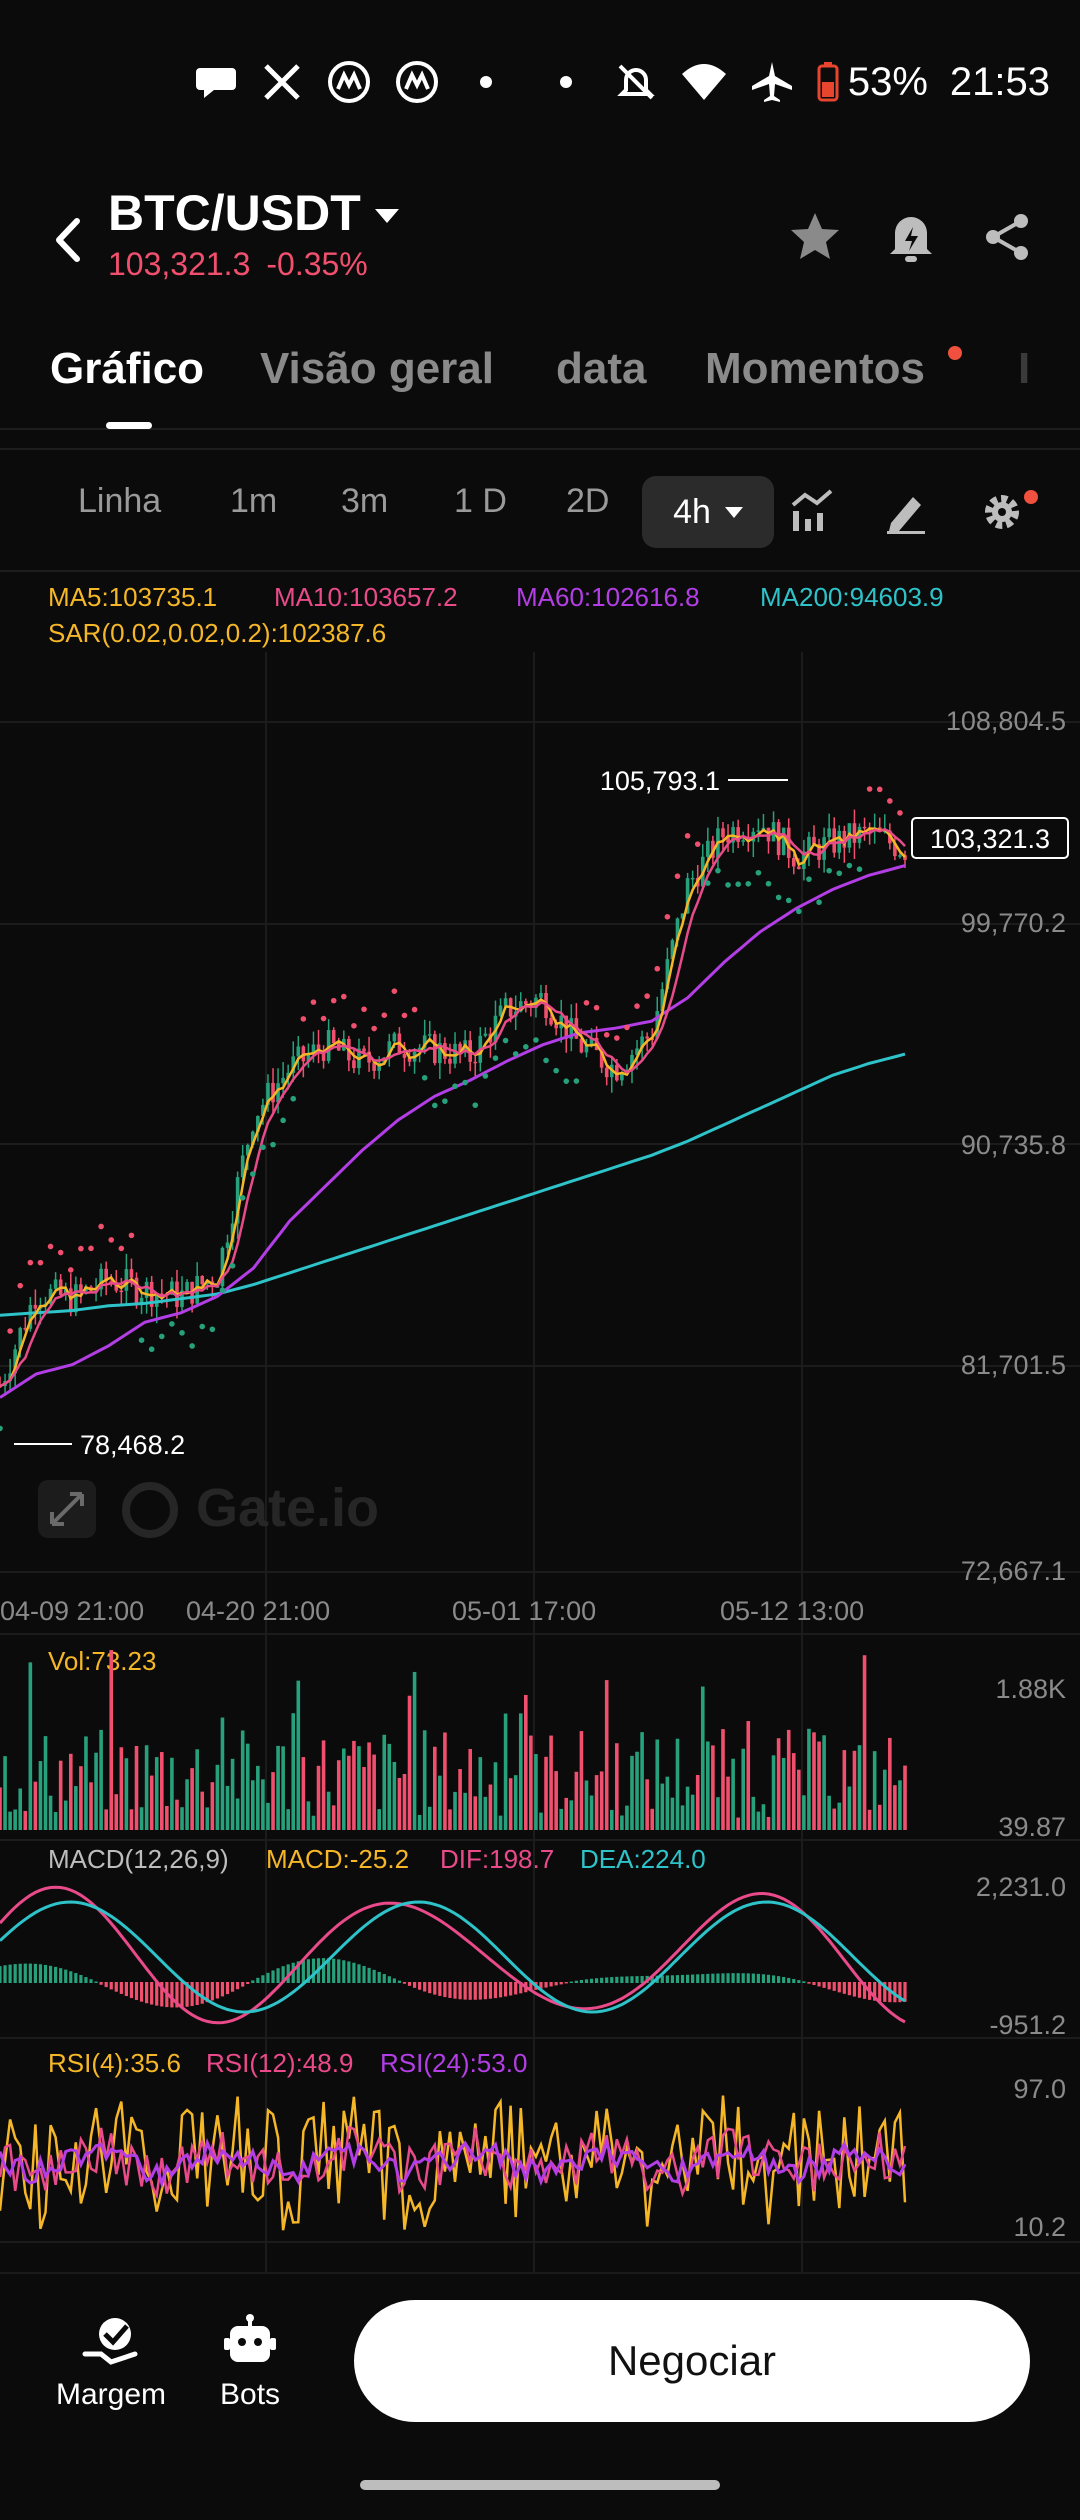  What do you see at coordinates (708, 512) in the screenshot?
I see `interval-selector: 4h` at bounding box center [708, 512].